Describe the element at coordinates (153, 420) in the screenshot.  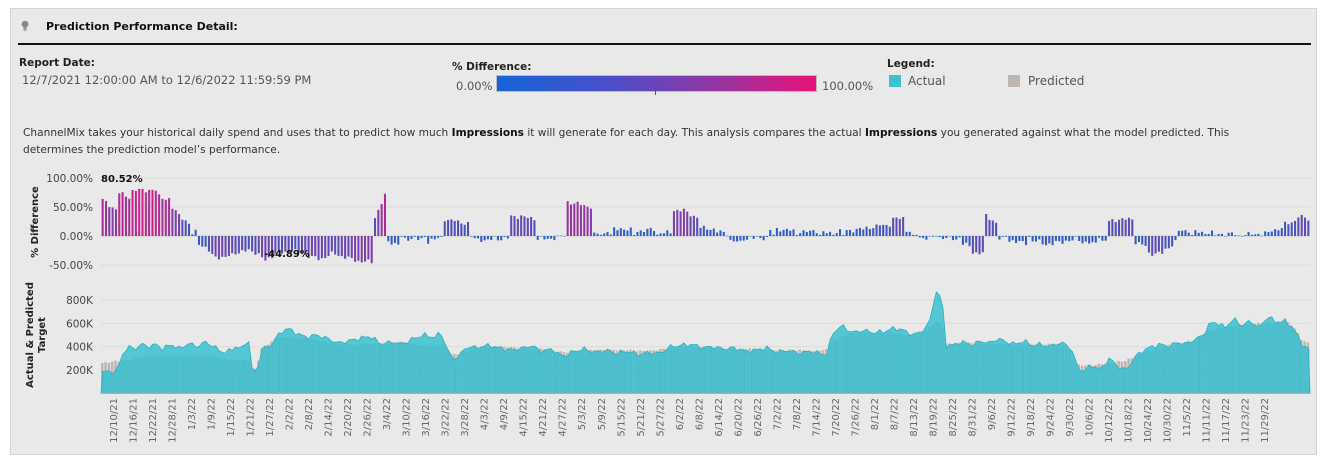
I see `x-tick-label: 12/22/21` at that location.